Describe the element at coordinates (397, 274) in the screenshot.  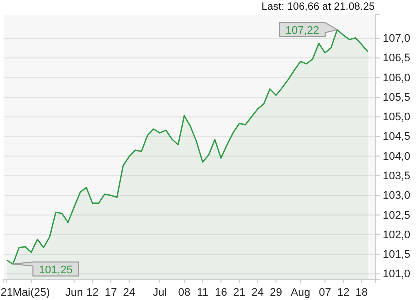
I see `y-tick-label: 101,0` at that location.